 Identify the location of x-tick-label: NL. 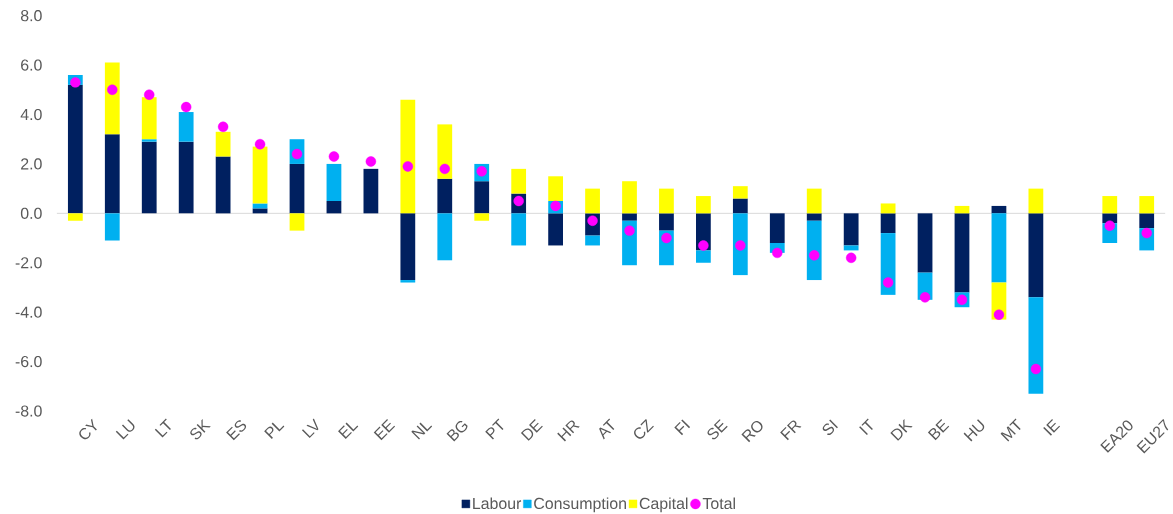
(422, 431).